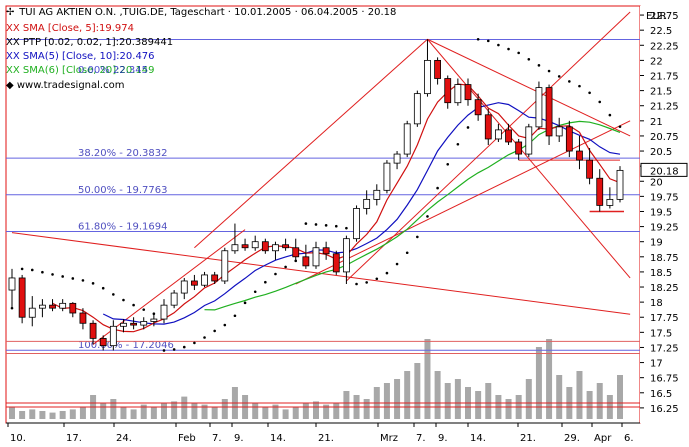  I want to click on y-tick-label: 21.75, so click(664, 77).